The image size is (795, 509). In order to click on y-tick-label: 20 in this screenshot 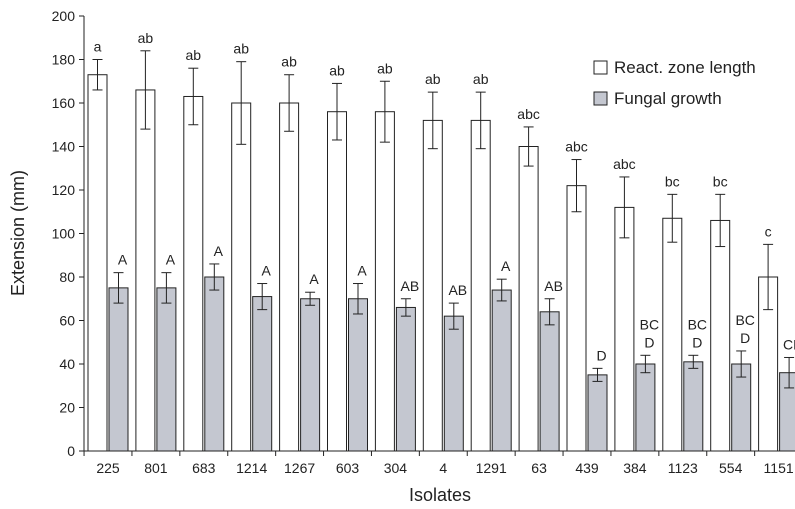, I will do `click(67, 408)`.